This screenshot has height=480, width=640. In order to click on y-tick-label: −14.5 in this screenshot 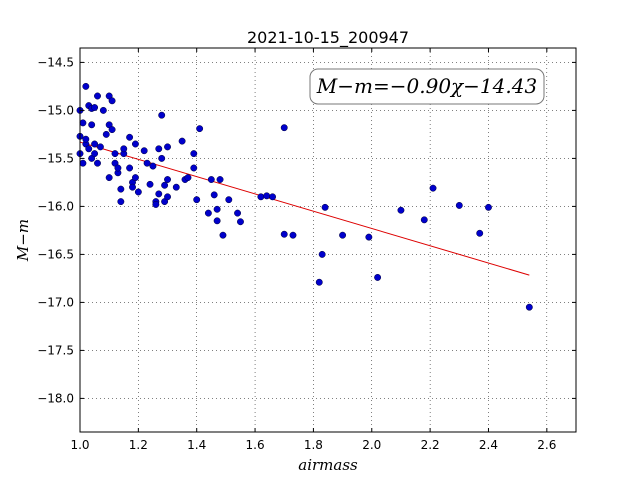, I will do `click(55, 62)`.